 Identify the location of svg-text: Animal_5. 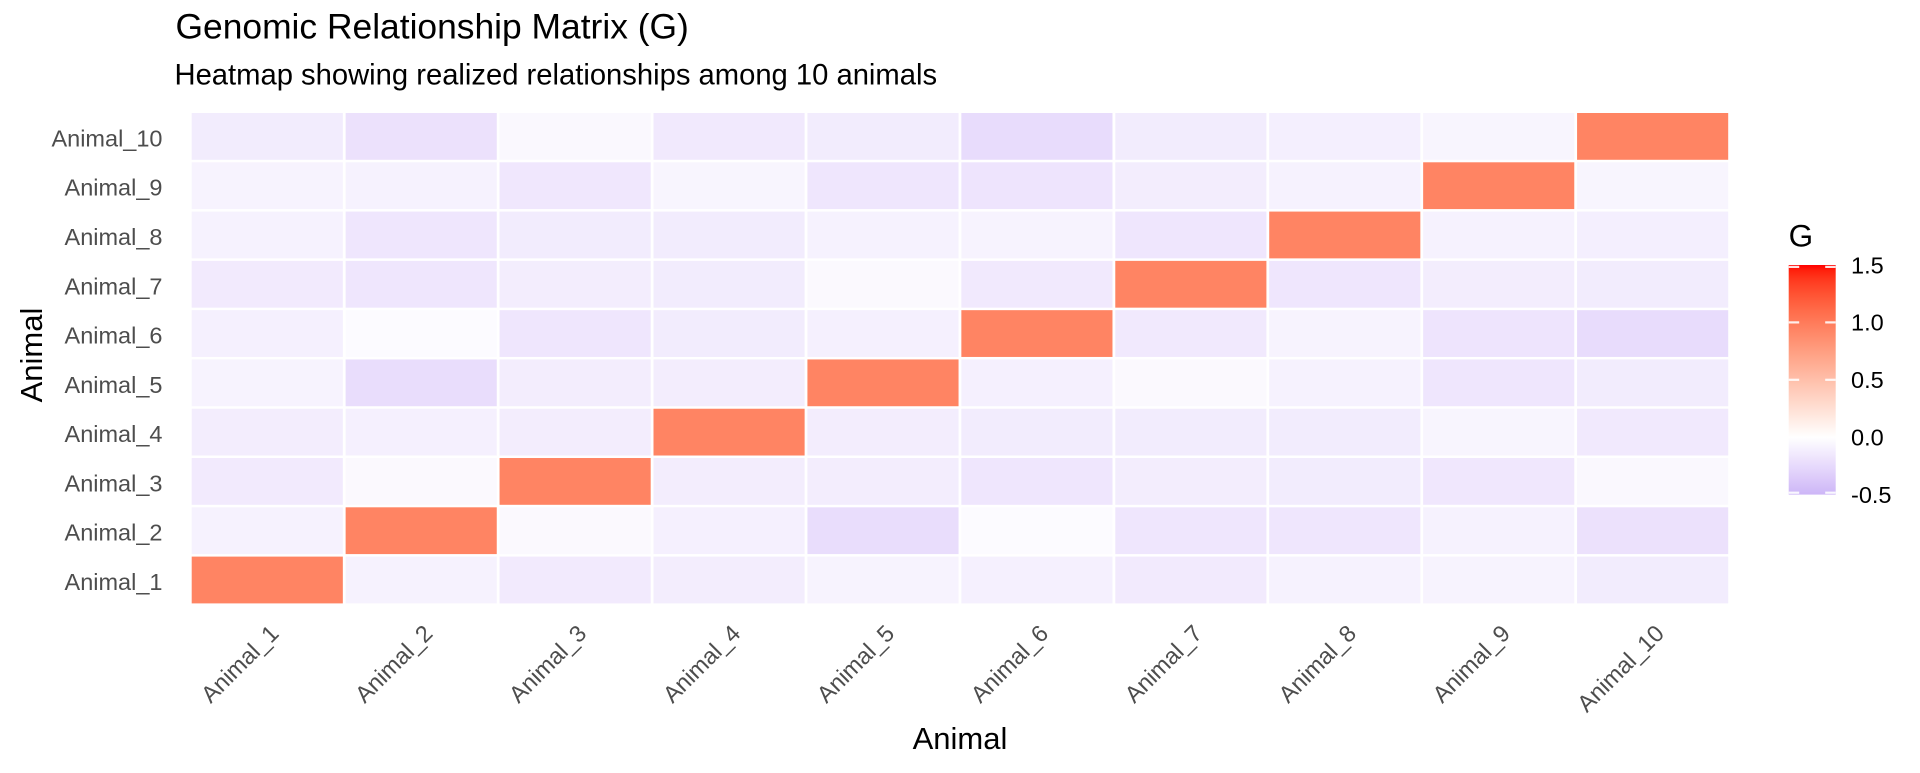
(114, 385).